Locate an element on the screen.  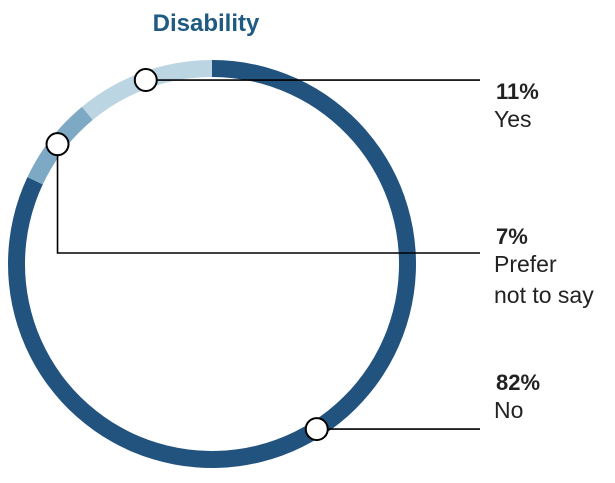
percent-label-no: 82% is located at coordinates (518, 382).